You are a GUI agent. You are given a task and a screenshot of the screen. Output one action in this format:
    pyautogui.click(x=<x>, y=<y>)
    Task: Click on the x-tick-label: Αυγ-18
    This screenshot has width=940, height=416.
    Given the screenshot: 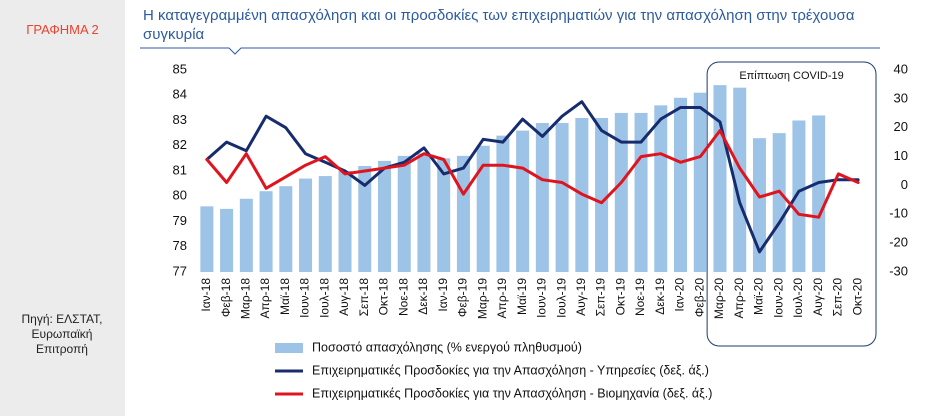 What is the action you would take?
    pyautogui.click(x=344, y=297)
    